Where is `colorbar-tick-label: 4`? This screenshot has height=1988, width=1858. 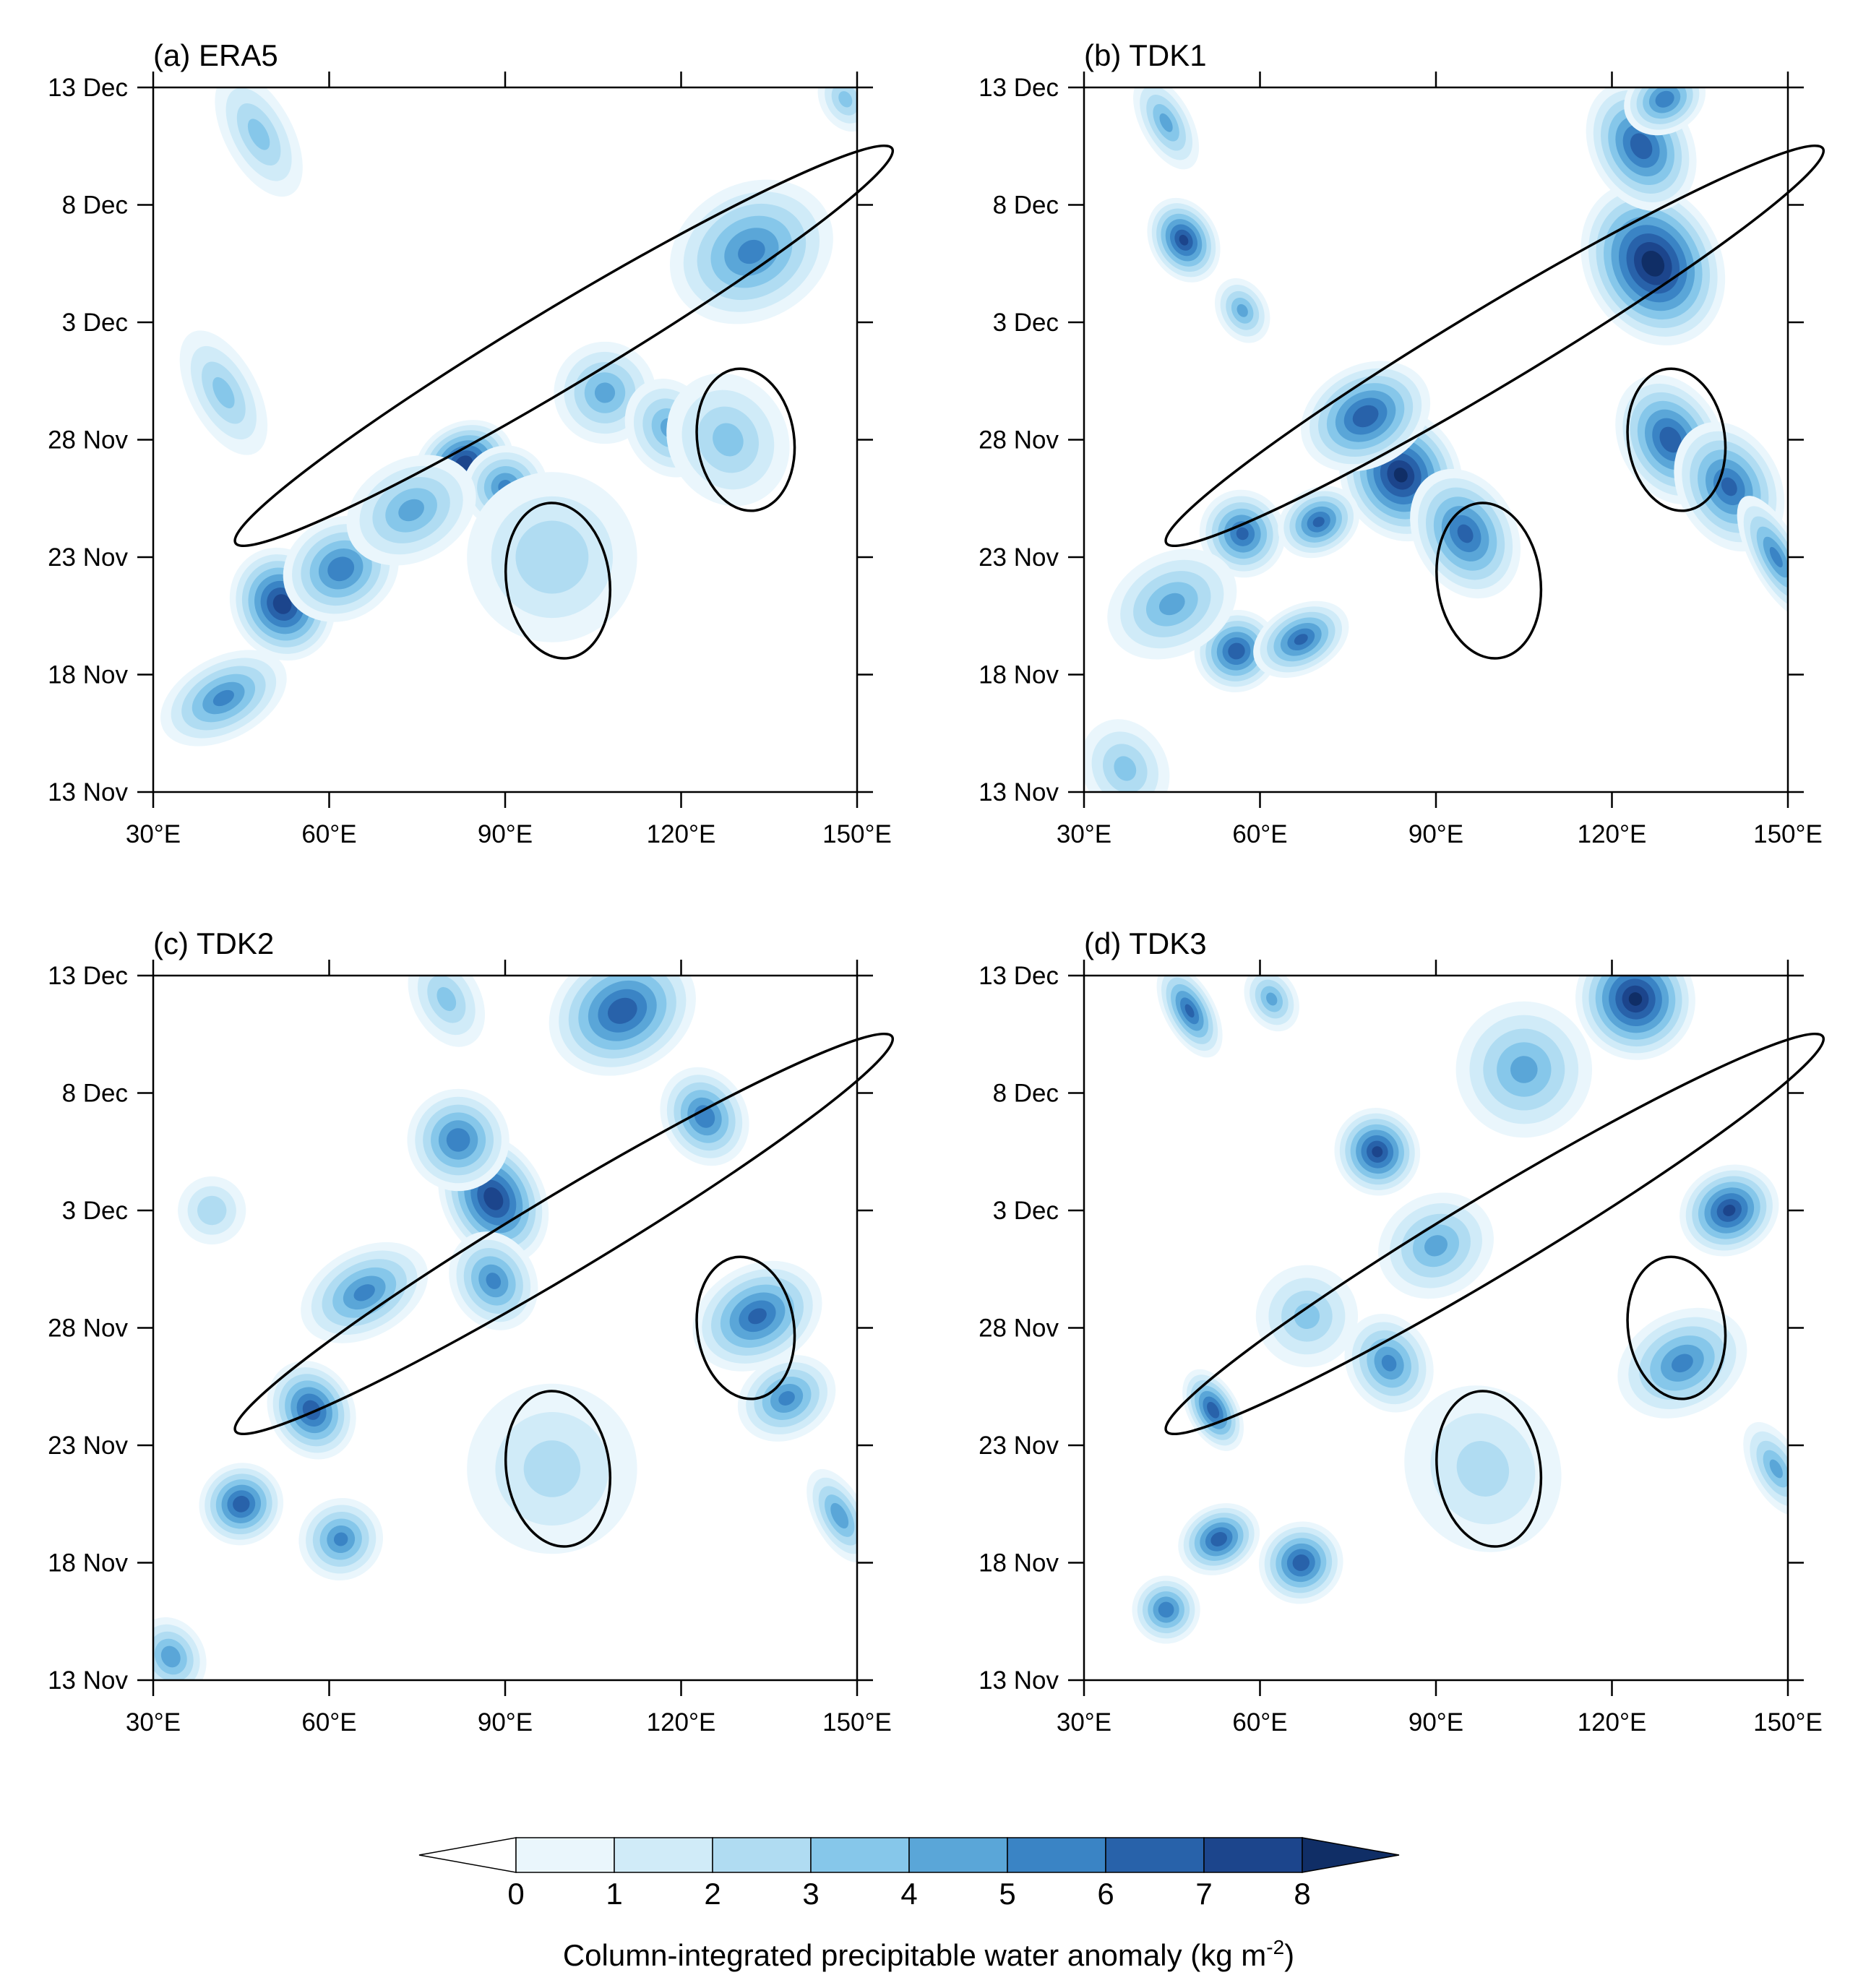
colorbar-tick-label: 4 is located at coordinates (908, 1894).